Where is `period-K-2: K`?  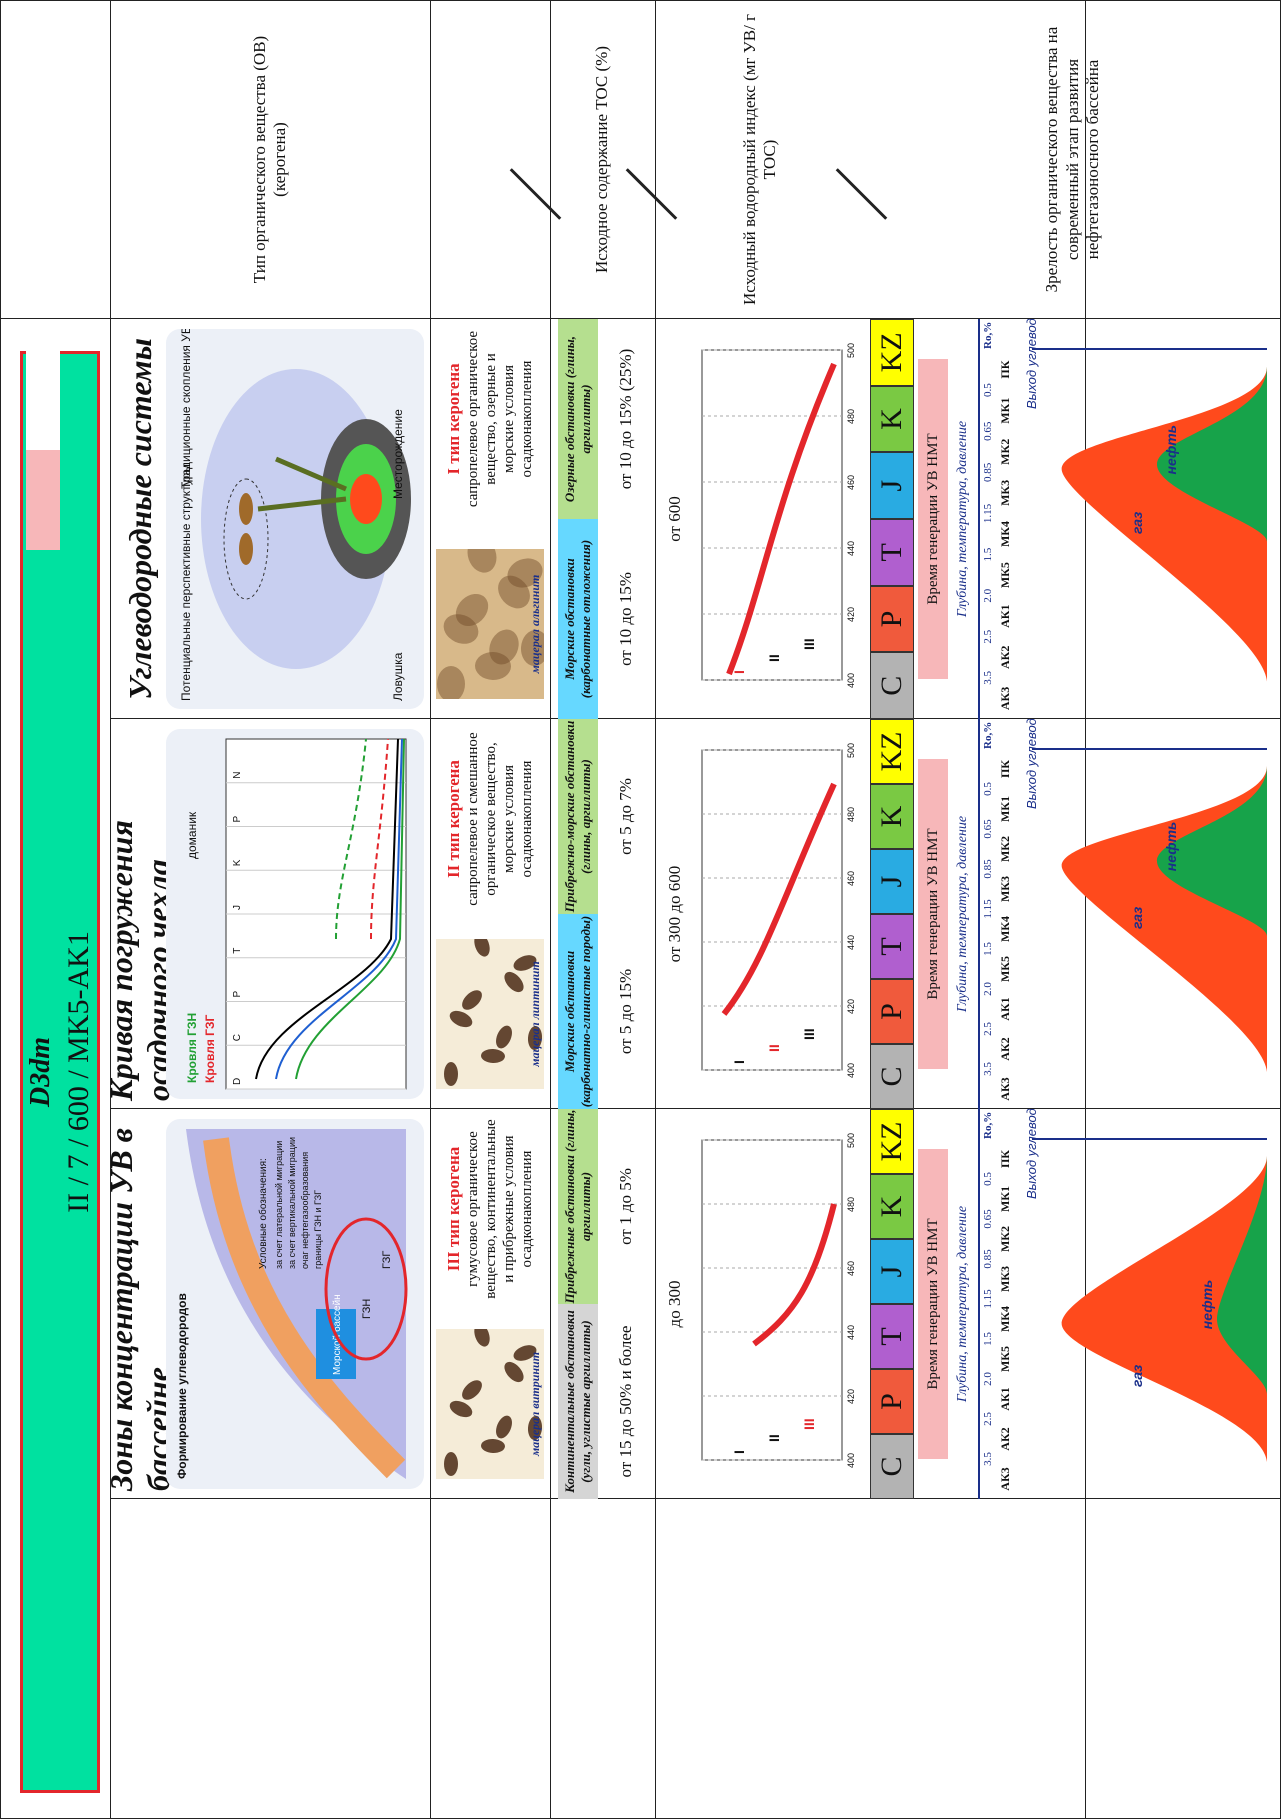
period-K-2: K is located at coordinates (892, 816).